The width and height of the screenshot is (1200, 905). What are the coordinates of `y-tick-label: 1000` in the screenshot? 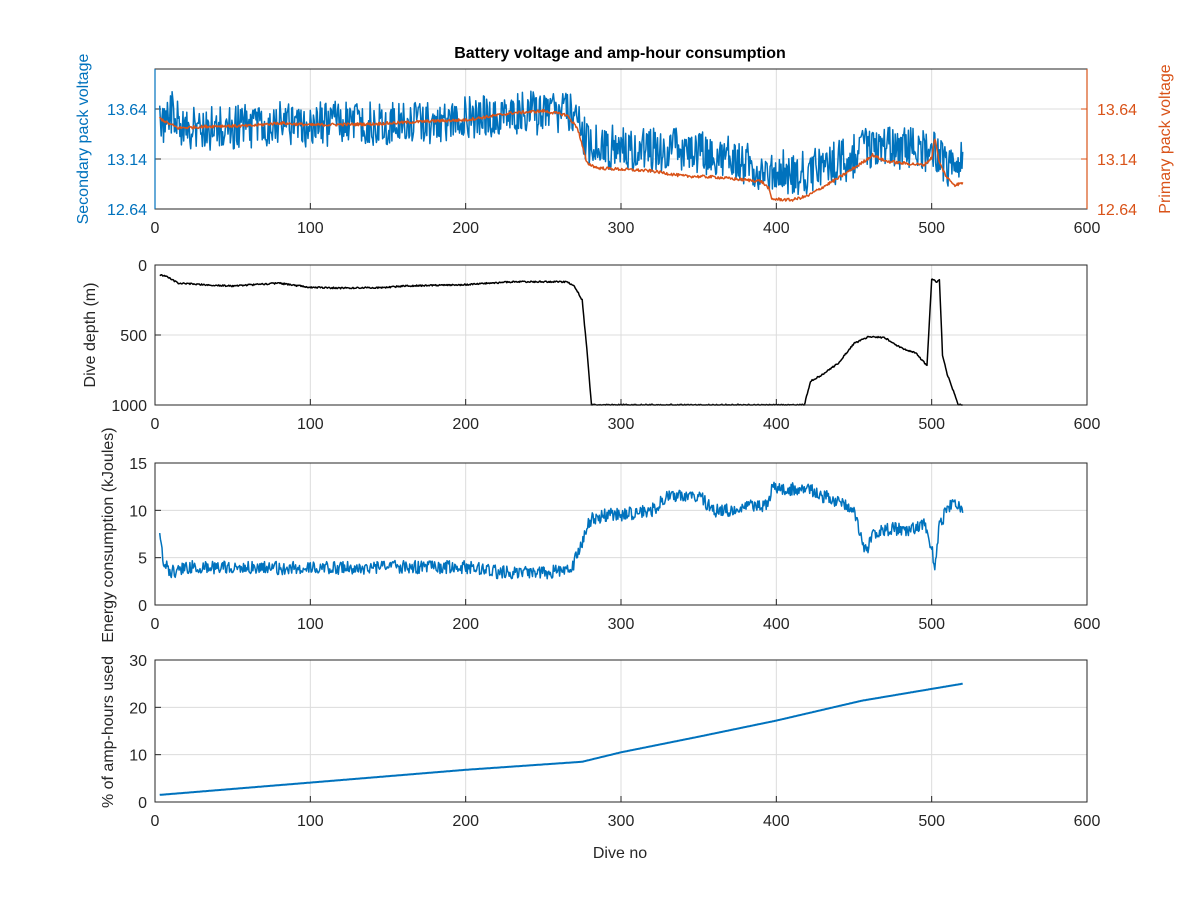 It's located at (129, 406).